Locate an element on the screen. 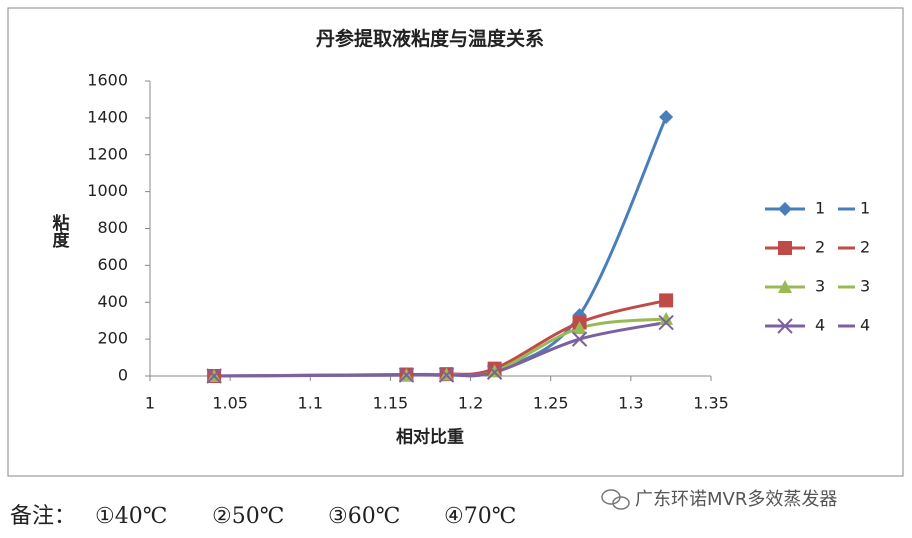 The height and width of the screenshot is (538, 912). y-tick-label: 0 is located at coordinates (123, 375).